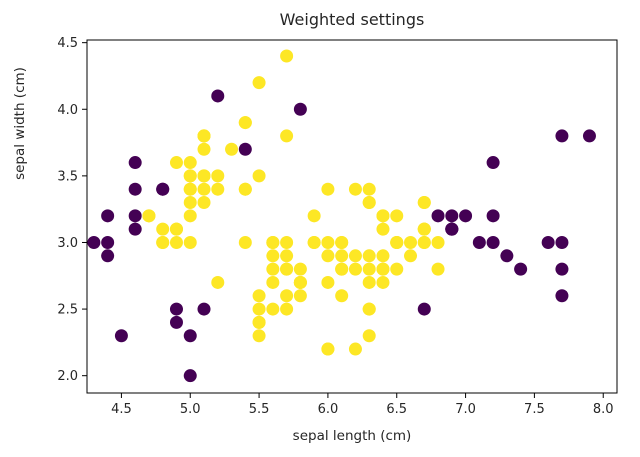  Describe the element at coordinates (352, 436) in the screenshot. I see `x-axis-label: sepal length (cm)` at that location.